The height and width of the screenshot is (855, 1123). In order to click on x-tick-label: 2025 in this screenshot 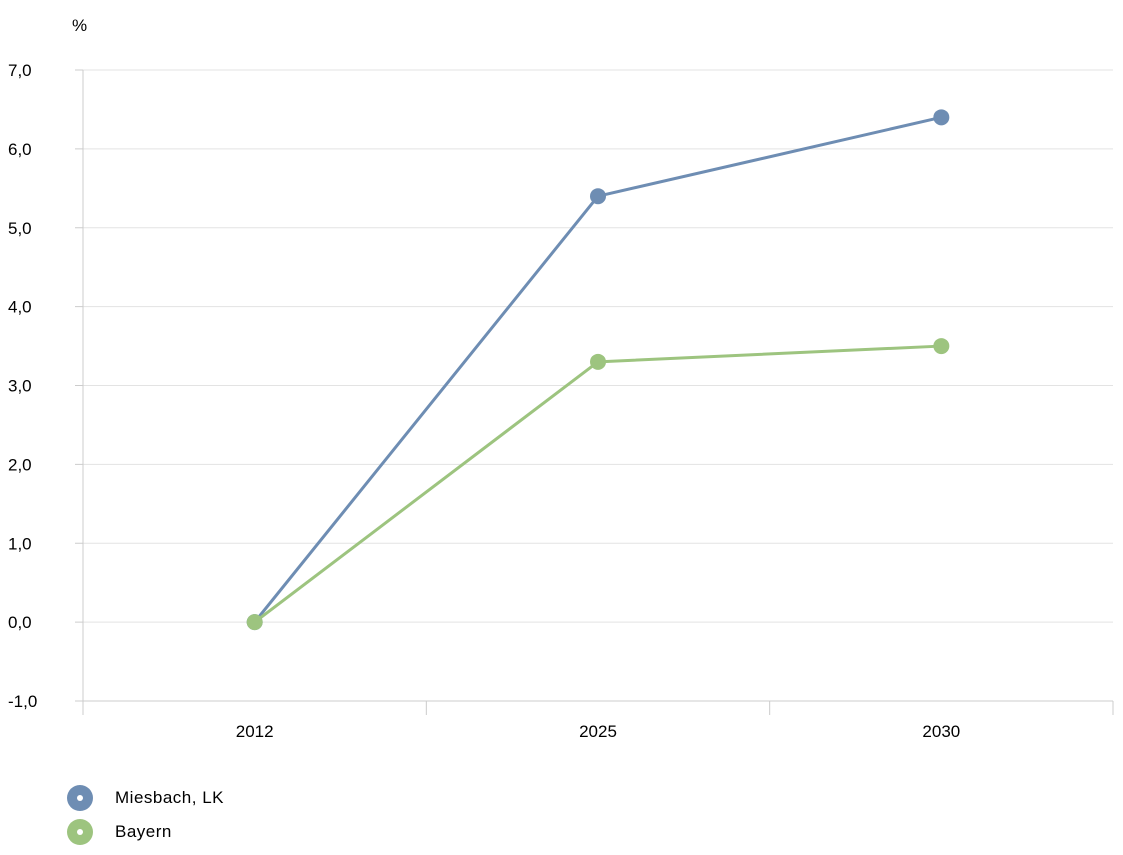, I will do `click(598, 731)`.